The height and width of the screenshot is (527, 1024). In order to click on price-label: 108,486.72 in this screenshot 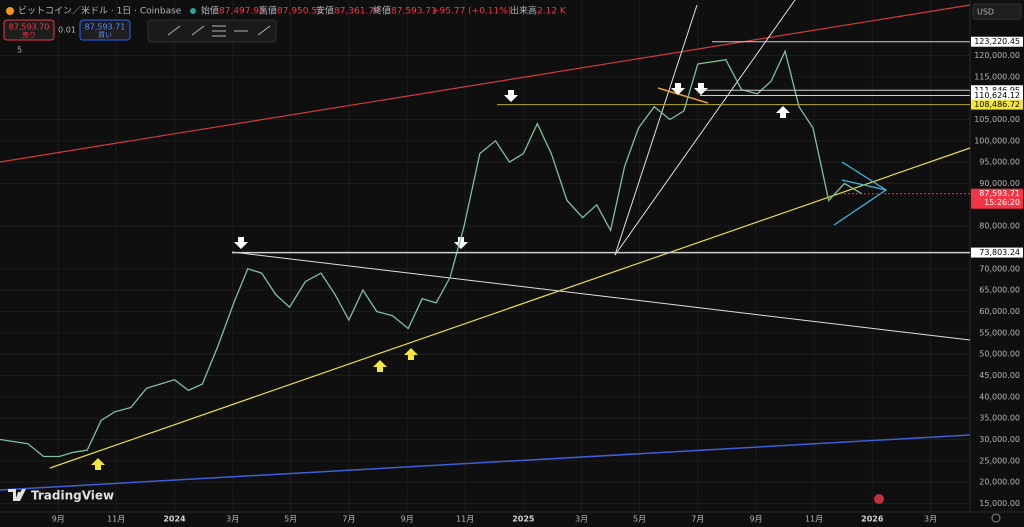, I will do `click(997, 104)`.